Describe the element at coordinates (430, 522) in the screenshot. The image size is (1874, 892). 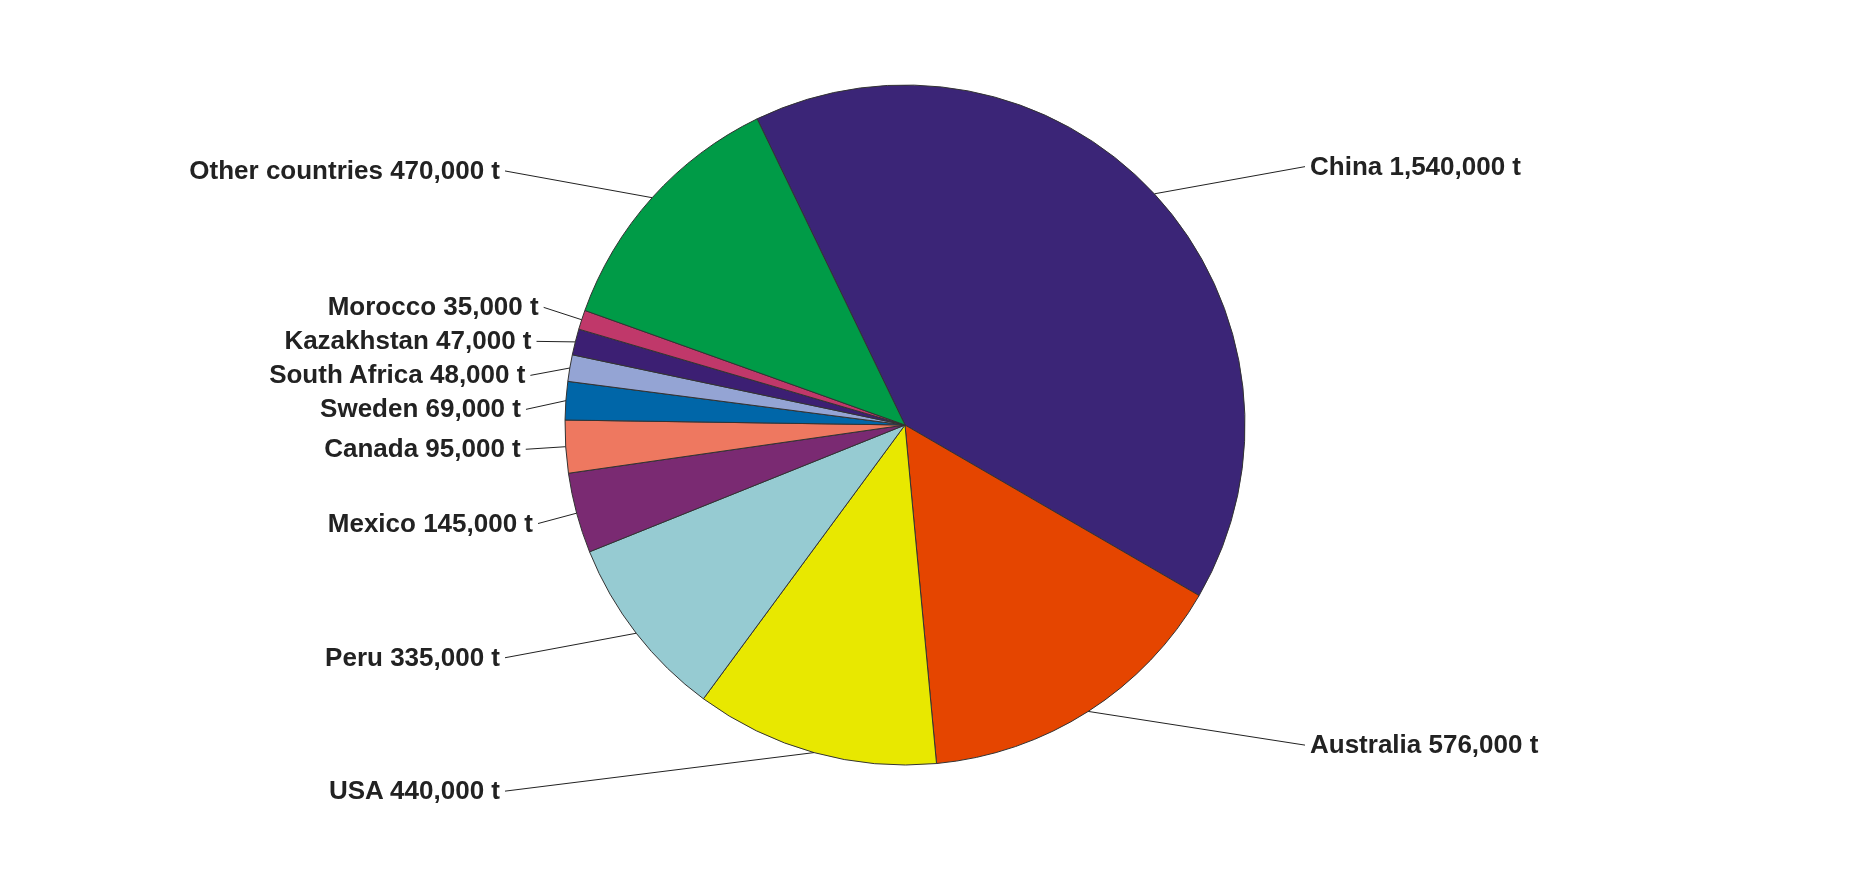
I see `slice-label: Mexico 145,000 t` at that location.